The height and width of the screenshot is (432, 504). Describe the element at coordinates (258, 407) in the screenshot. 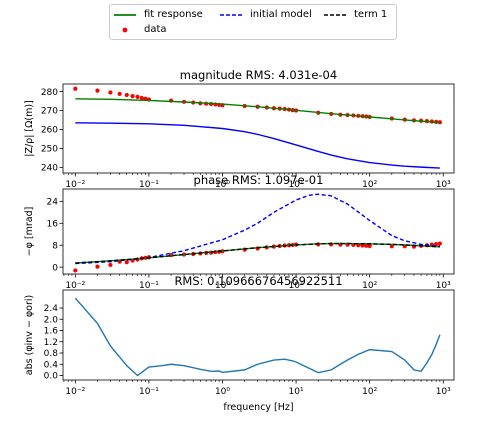

I see `x-axis-label: frequency [Hz]` at that location.